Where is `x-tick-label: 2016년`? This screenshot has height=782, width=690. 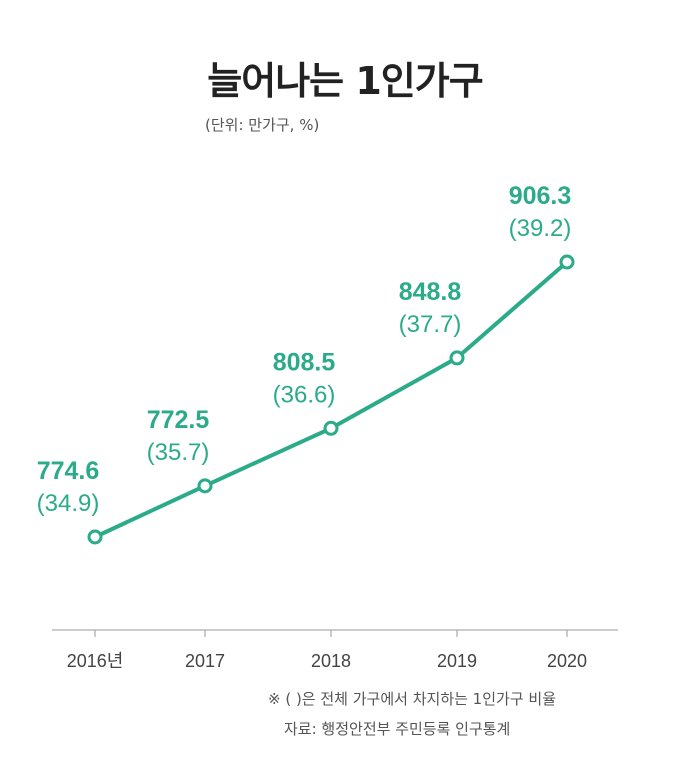 x-tick-label: 2016년 is located at coordinates (95, 661).